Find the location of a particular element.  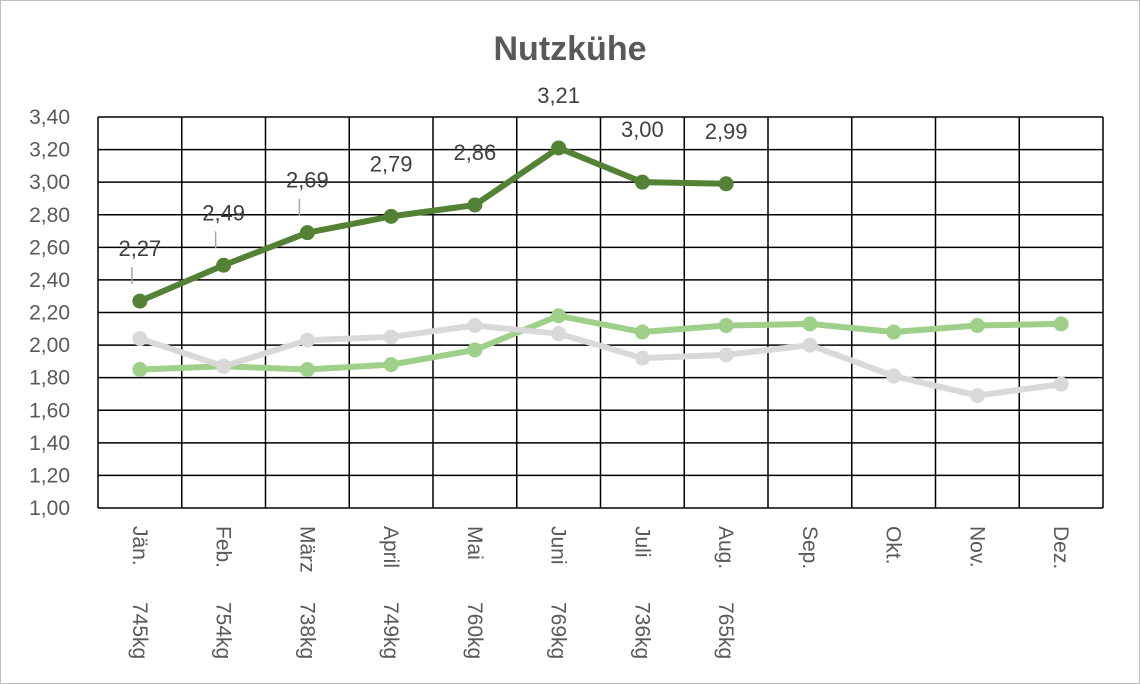

x-tick-label: Jän.745kg is located at coordinates (139, 592).